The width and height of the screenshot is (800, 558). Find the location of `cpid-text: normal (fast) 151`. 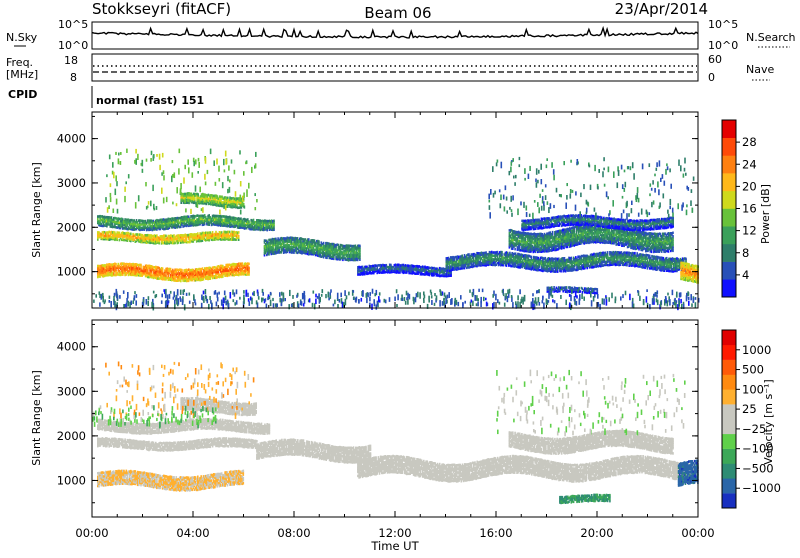

cpid-text: normal (fast) 151 is located at coordinates (150, 100).